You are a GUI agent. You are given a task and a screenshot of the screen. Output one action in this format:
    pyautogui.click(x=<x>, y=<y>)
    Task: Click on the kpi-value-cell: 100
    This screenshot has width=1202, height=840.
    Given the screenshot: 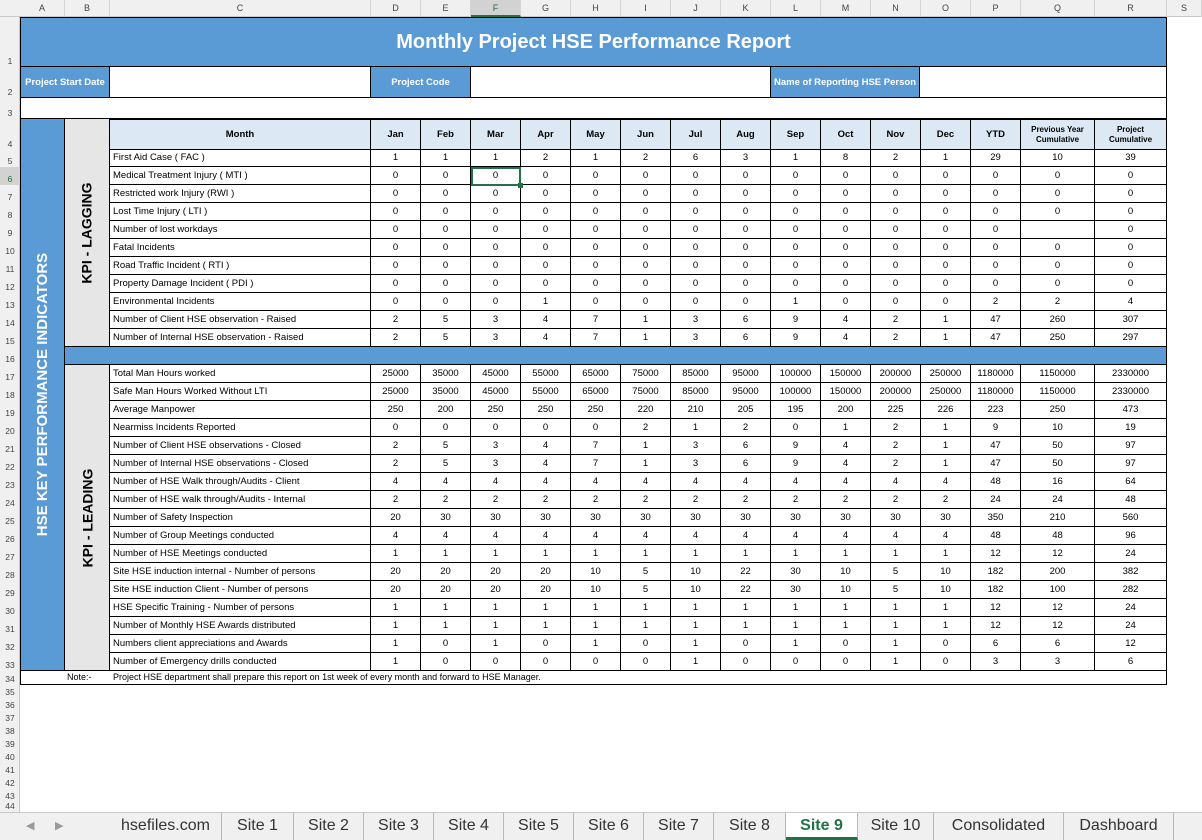 What is the action you would take?
    pyautogui.click(x=1058, y=590)
    